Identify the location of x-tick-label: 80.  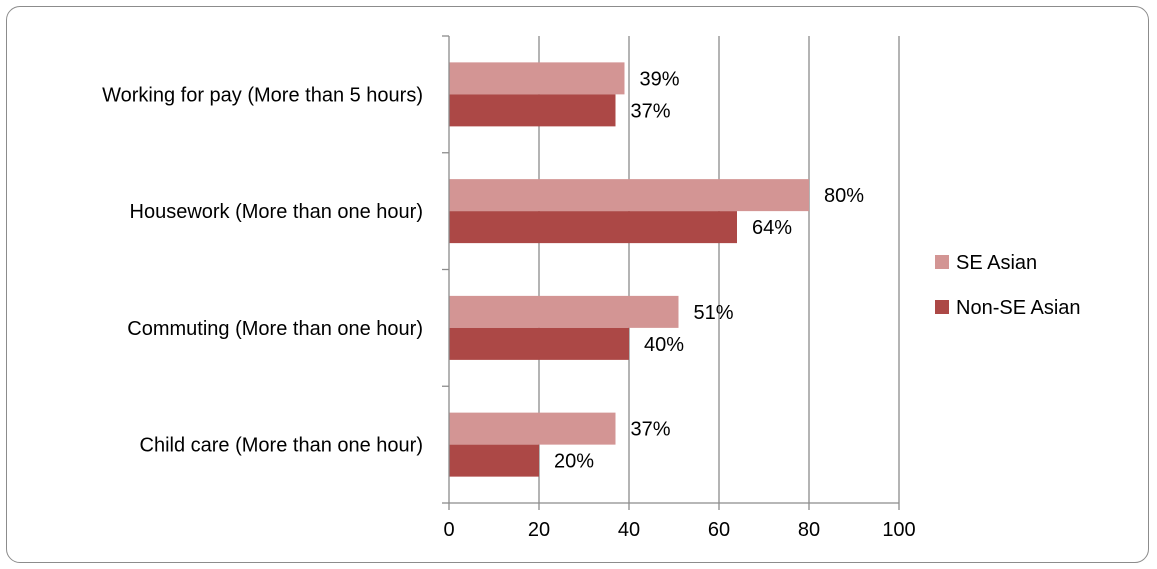
(809, 530).